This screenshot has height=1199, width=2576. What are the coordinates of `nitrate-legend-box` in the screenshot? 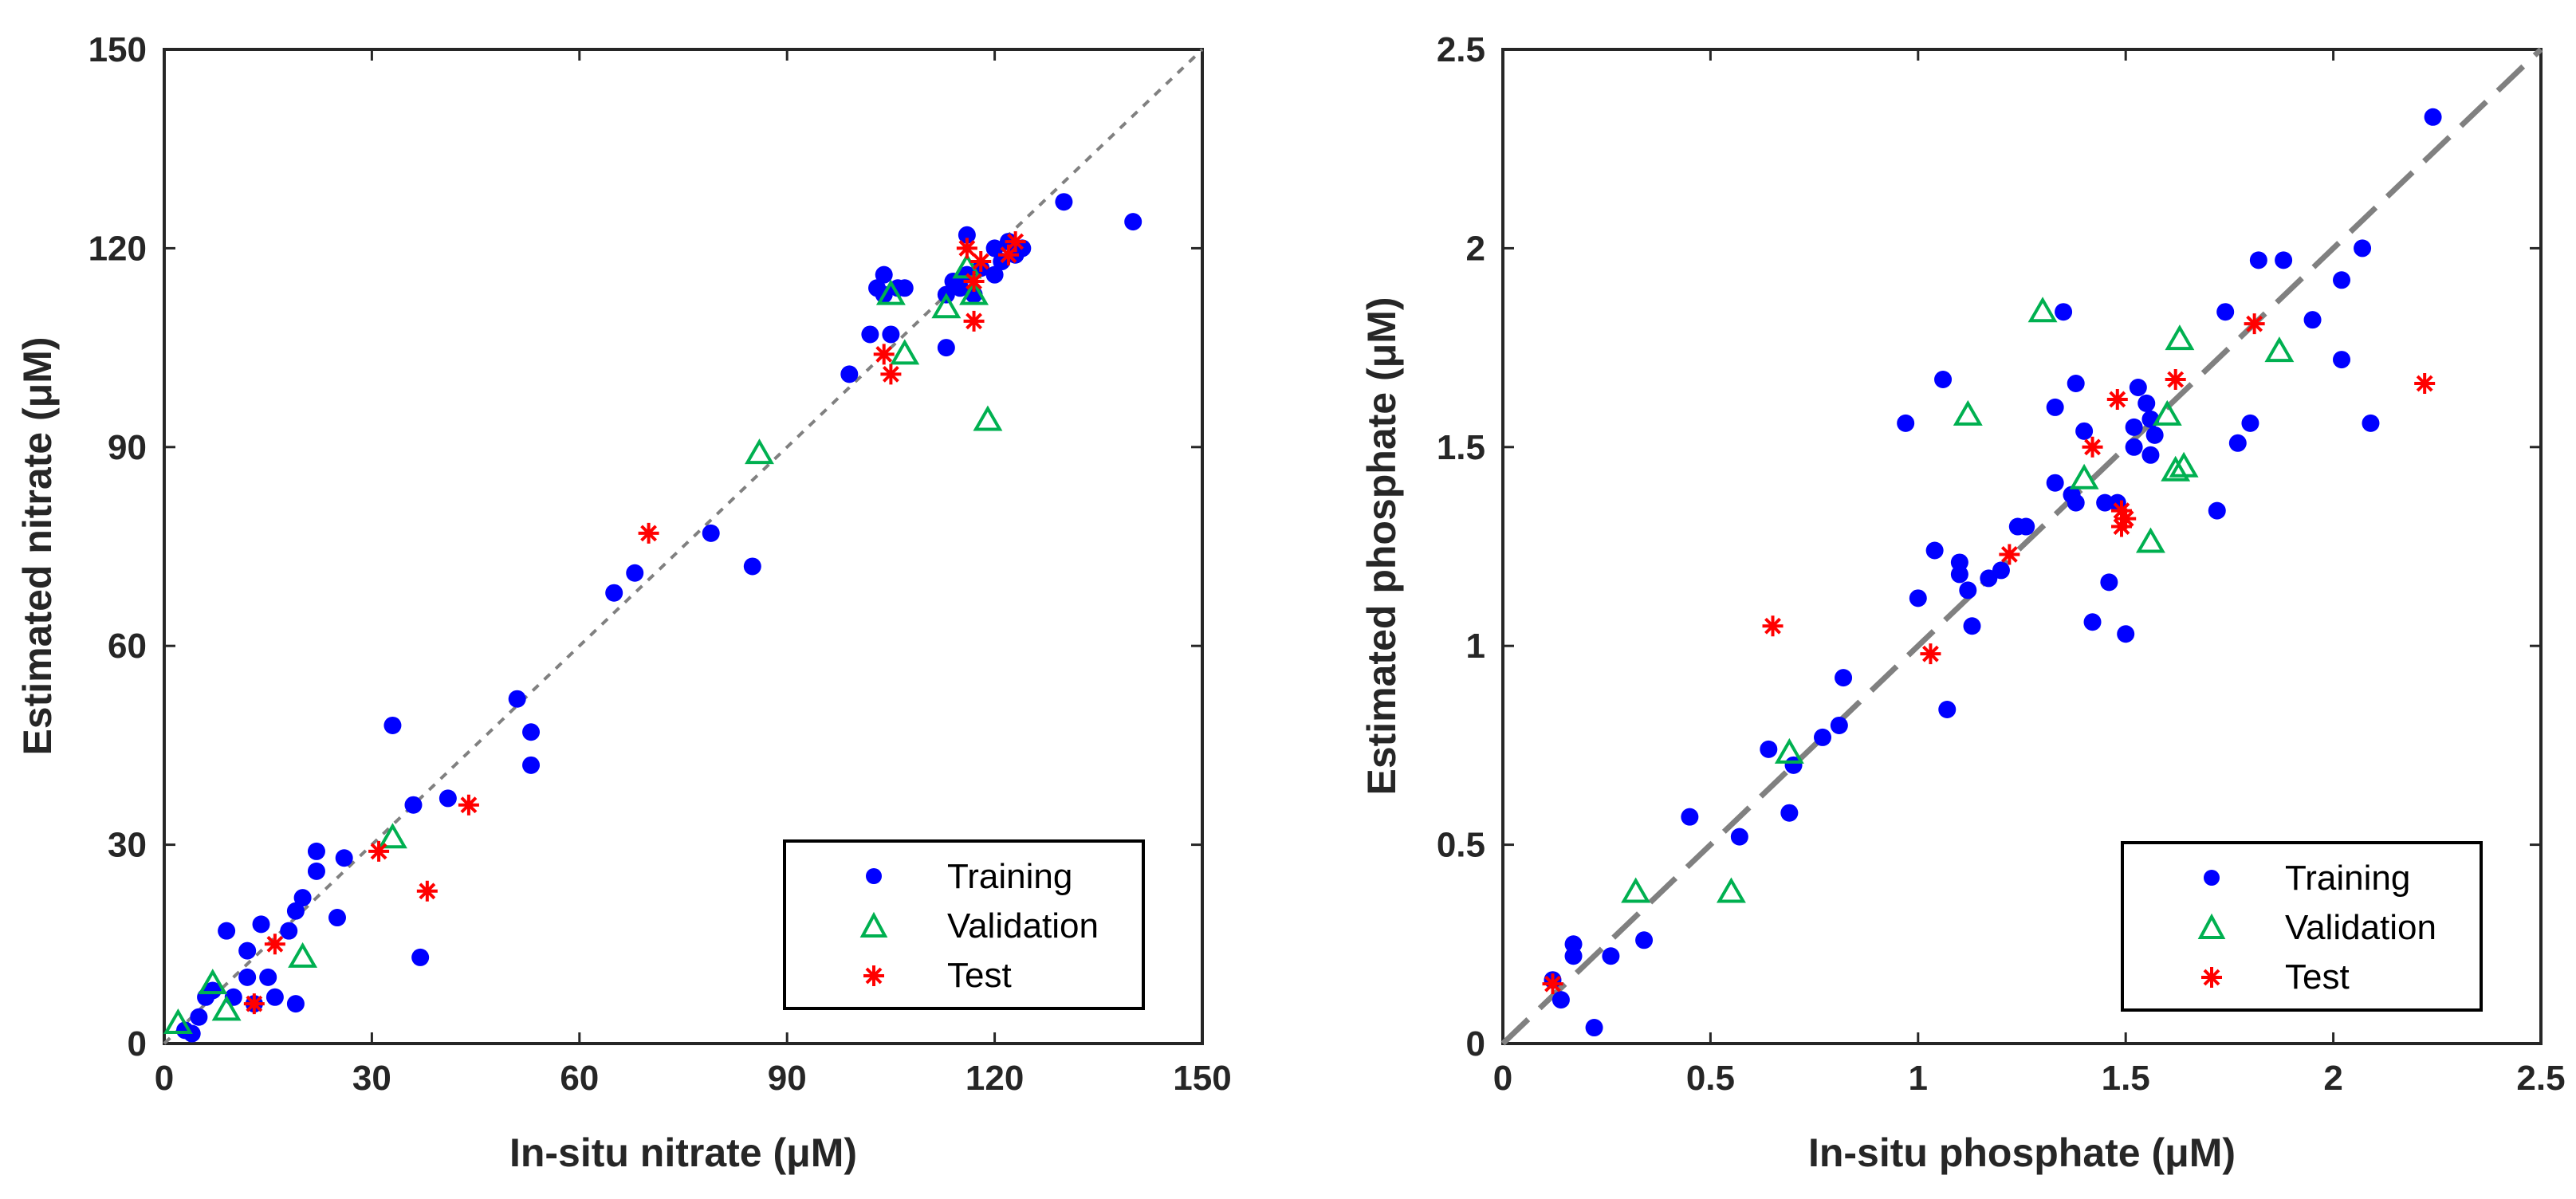 It's located at (964, 924).